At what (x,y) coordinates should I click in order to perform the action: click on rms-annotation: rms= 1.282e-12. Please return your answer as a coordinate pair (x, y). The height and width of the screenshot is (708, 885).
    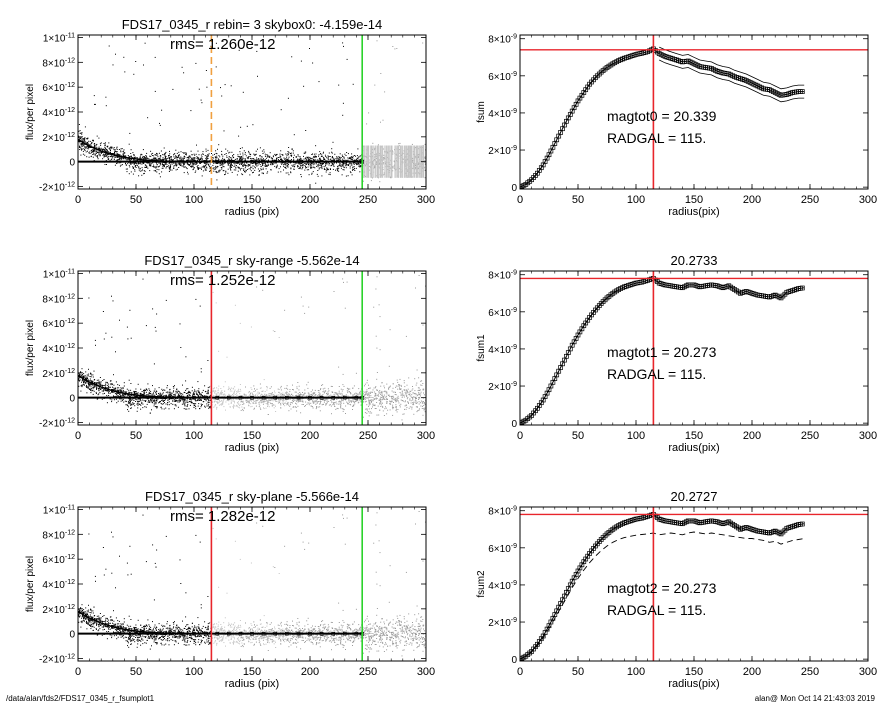
    Looking at the image, I should click on (222, 516).